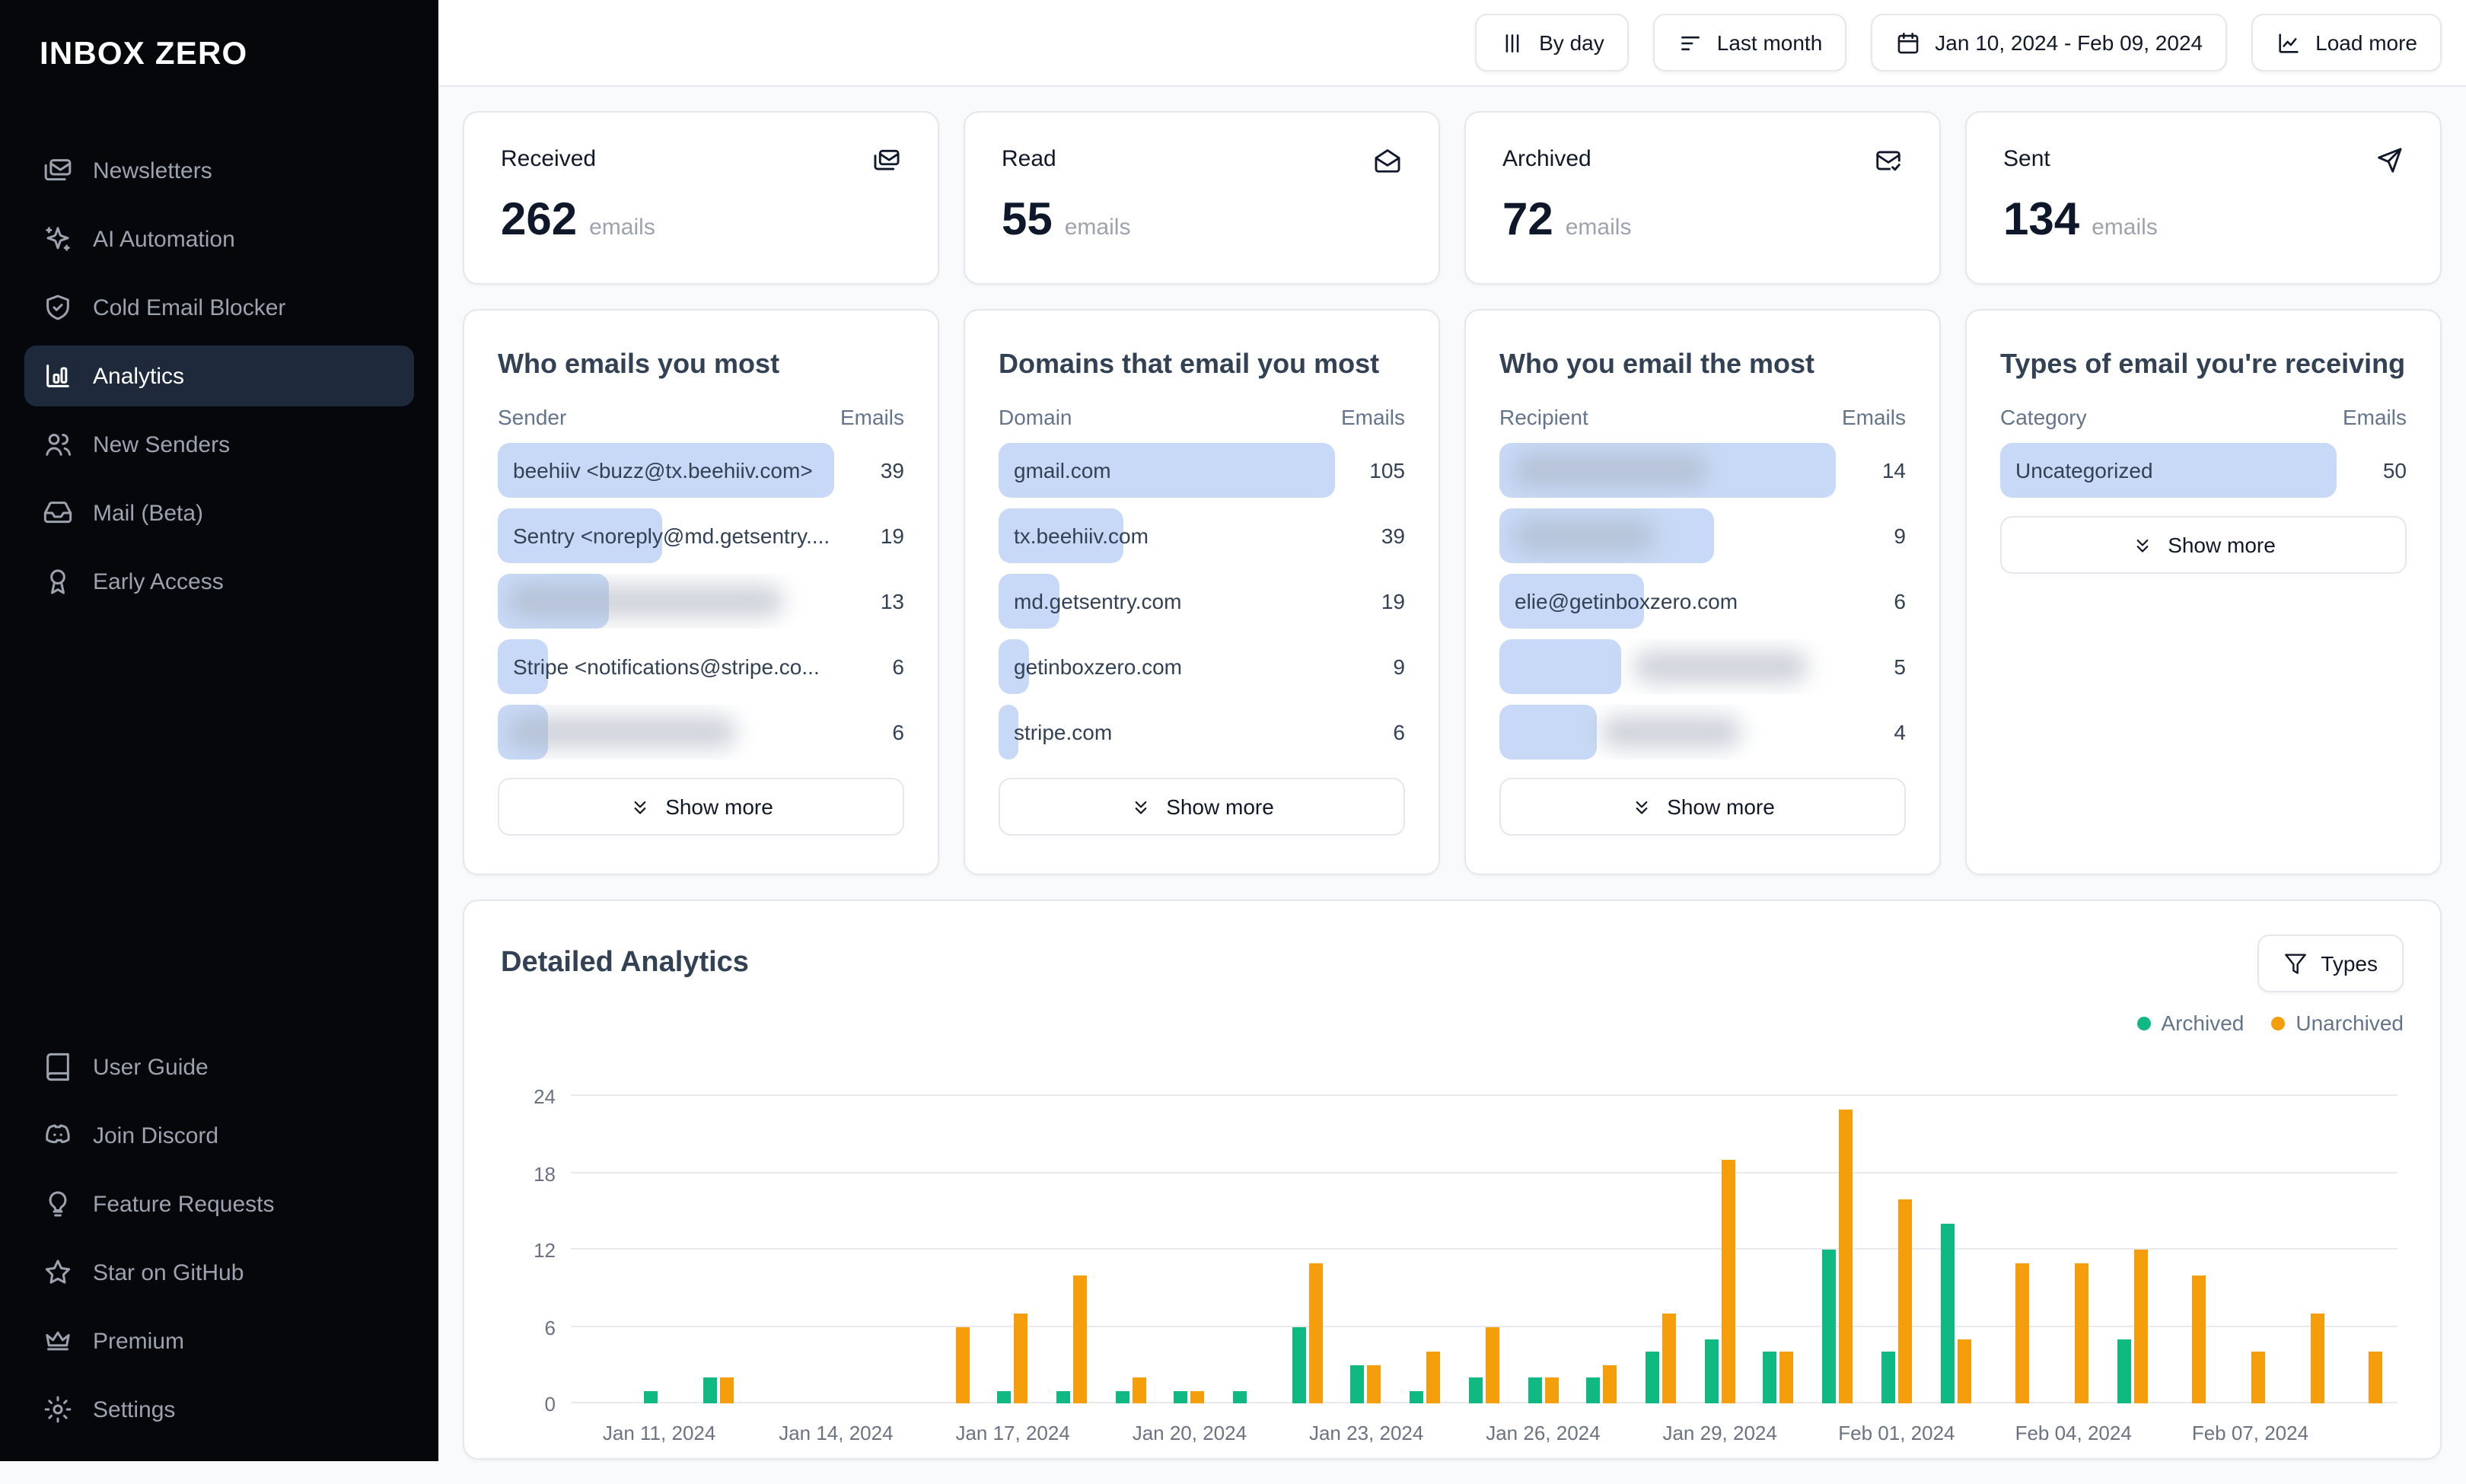  I want to click on discord-icon, so click(58, 1135).